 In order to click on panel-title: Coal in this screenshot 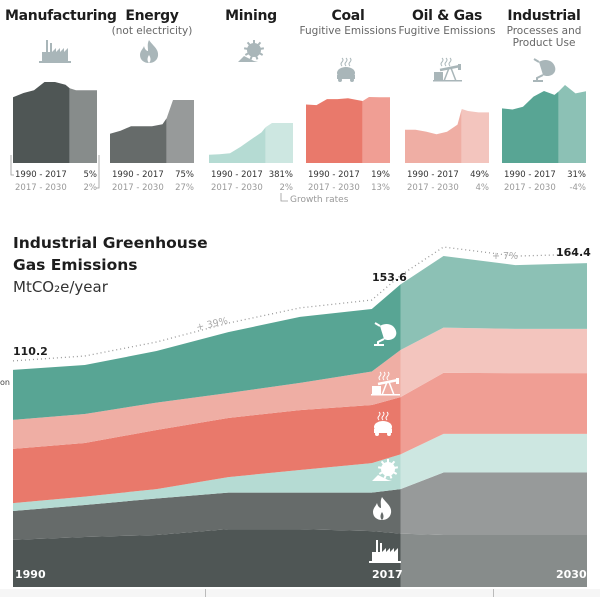, I will do `click(348, 16)`.